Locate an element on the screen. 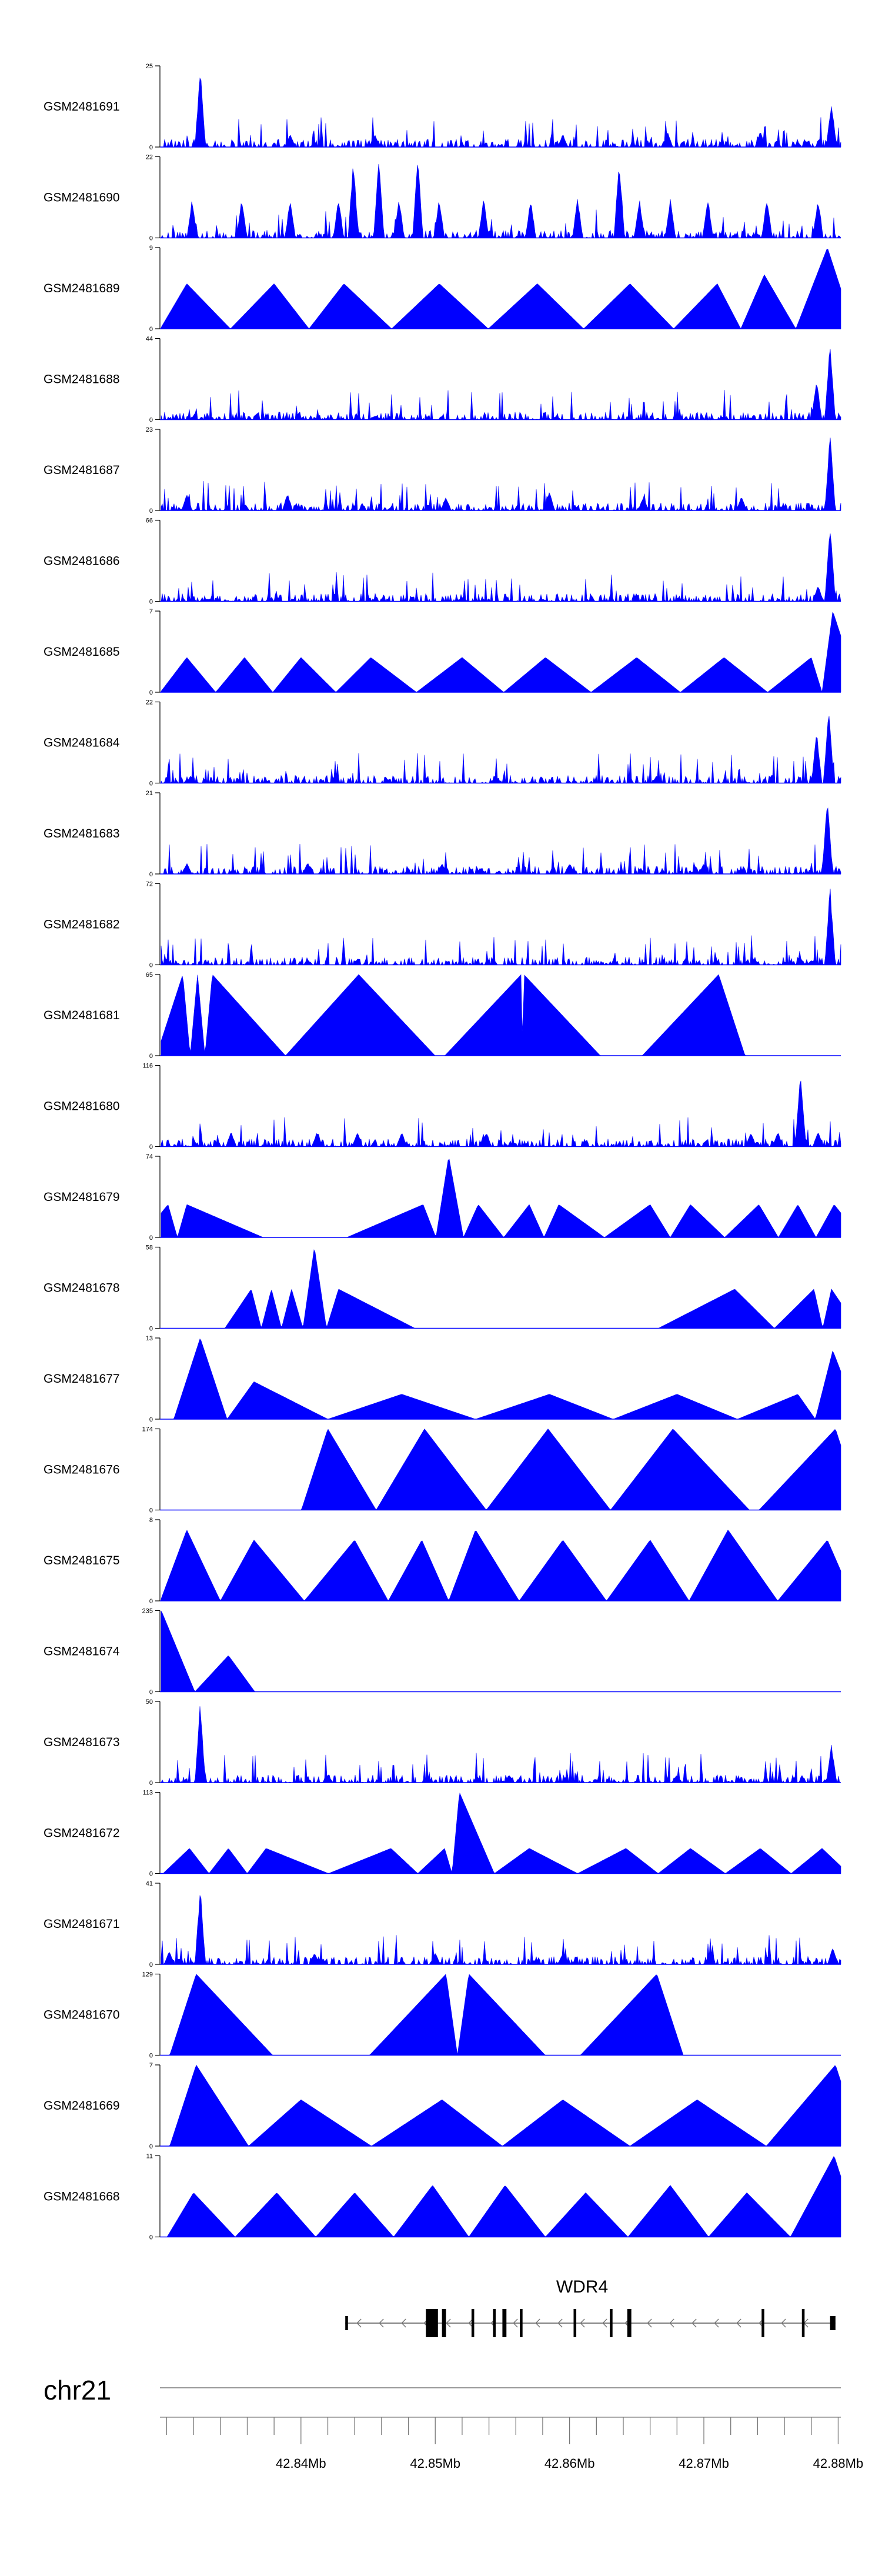 This screenshot has height=2576, width=882. y-tick-label-max: 74 is located at coordinates (149, 1156).